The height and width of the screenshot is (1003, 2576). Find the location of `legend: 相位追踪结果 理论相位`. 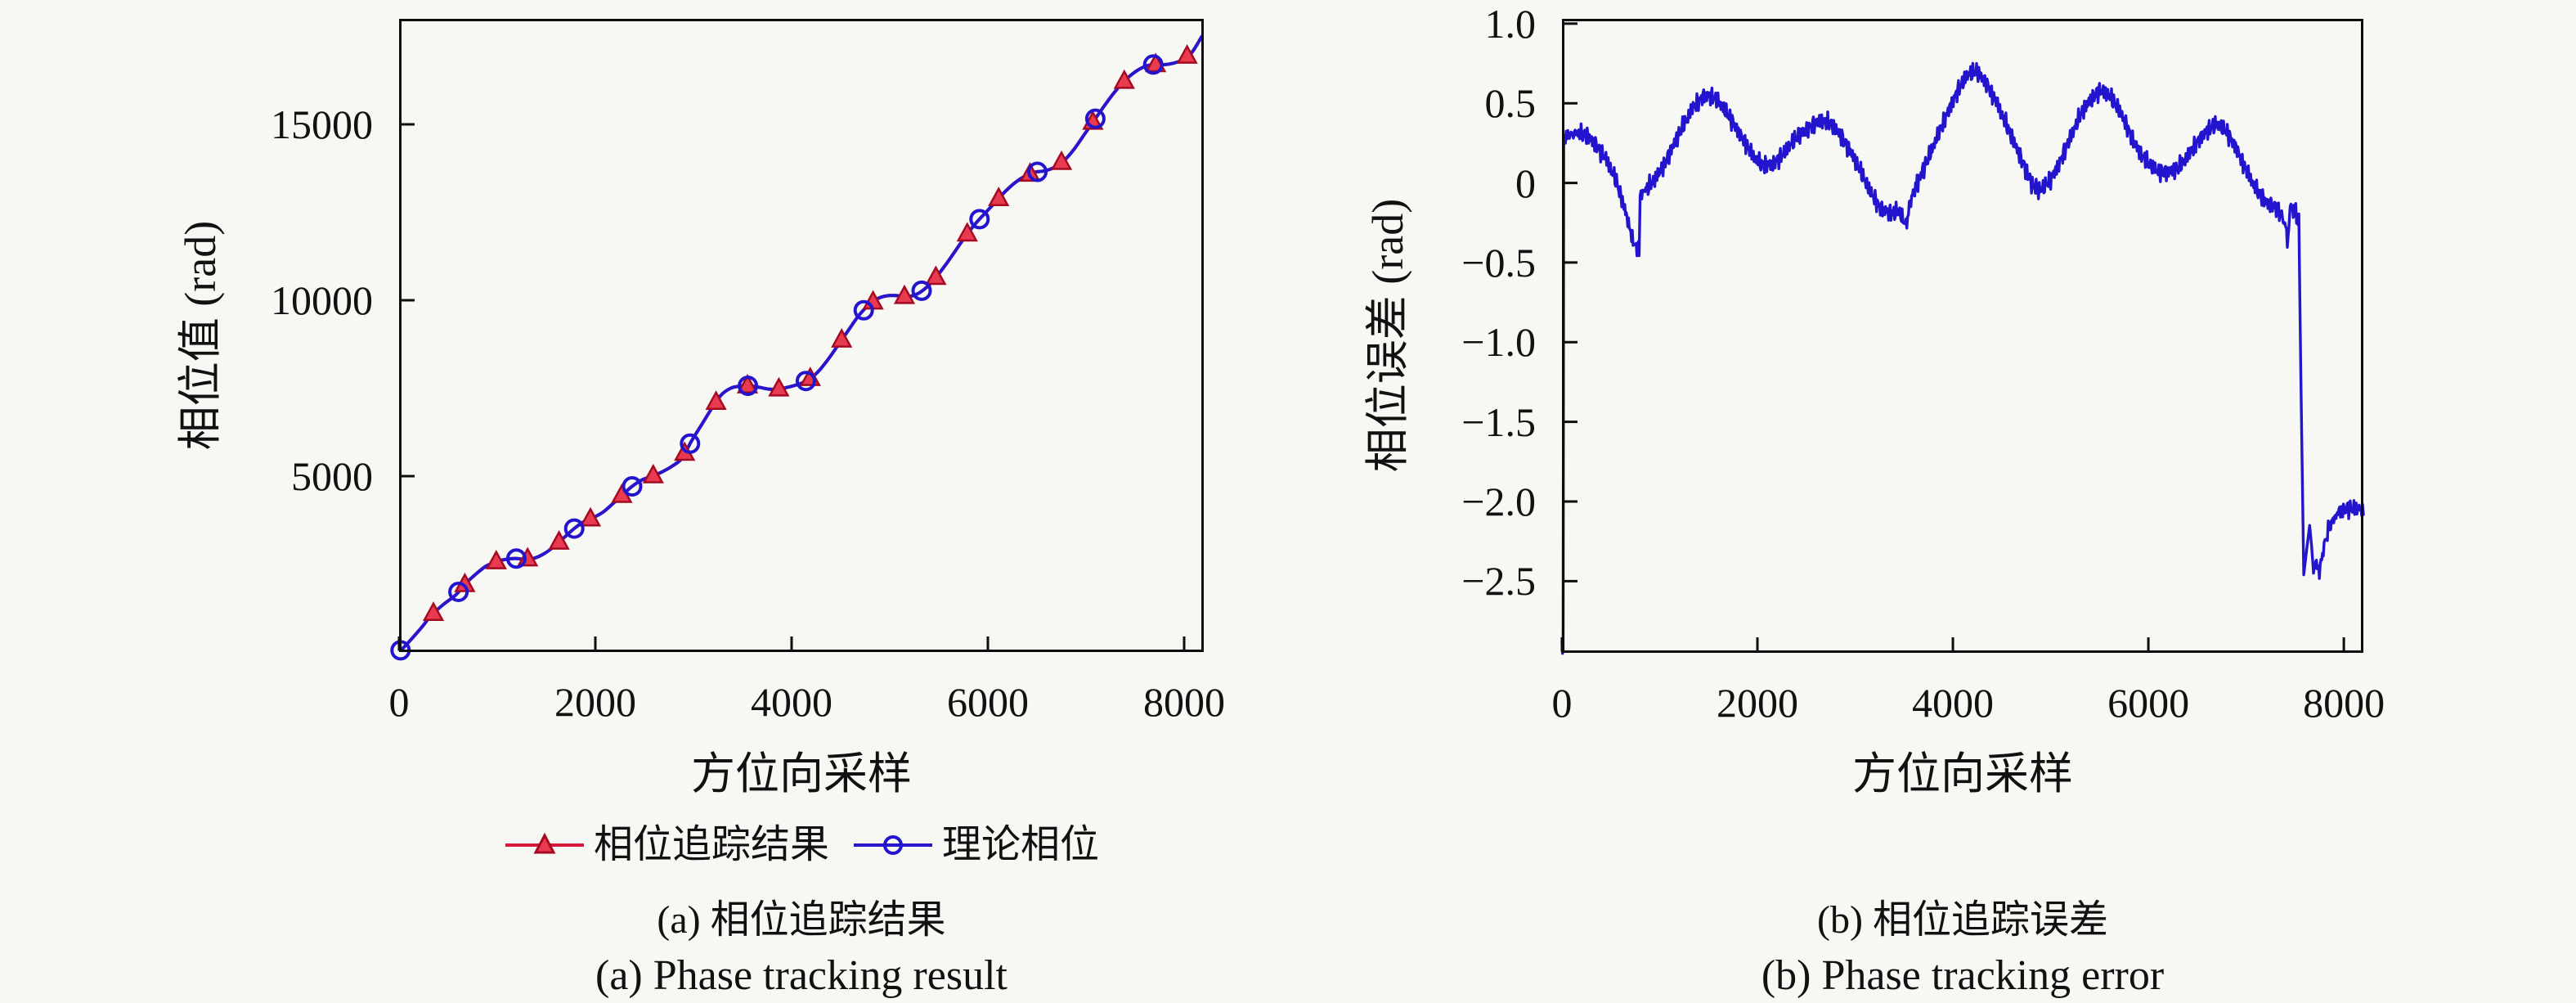

legend: 相位追踪结果 理论相位 is located at coordinates (801, 845).